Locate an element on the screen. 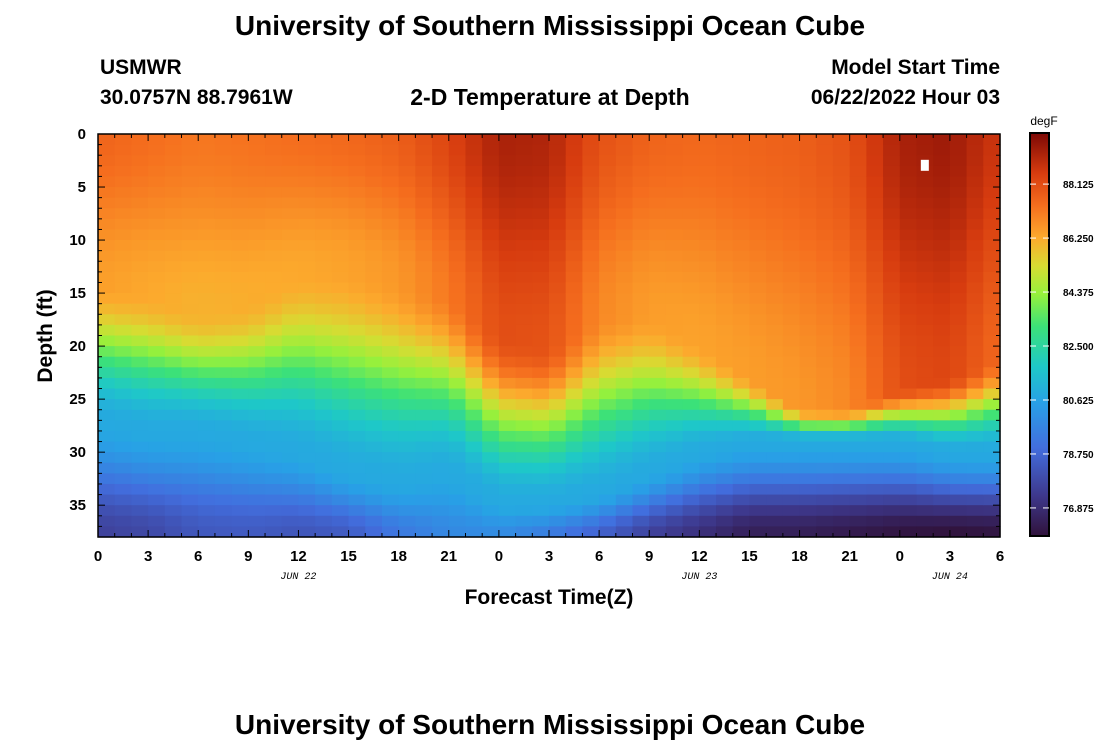  colorbar-tick-label: 84.375 is located at coordinates (1078, 293).